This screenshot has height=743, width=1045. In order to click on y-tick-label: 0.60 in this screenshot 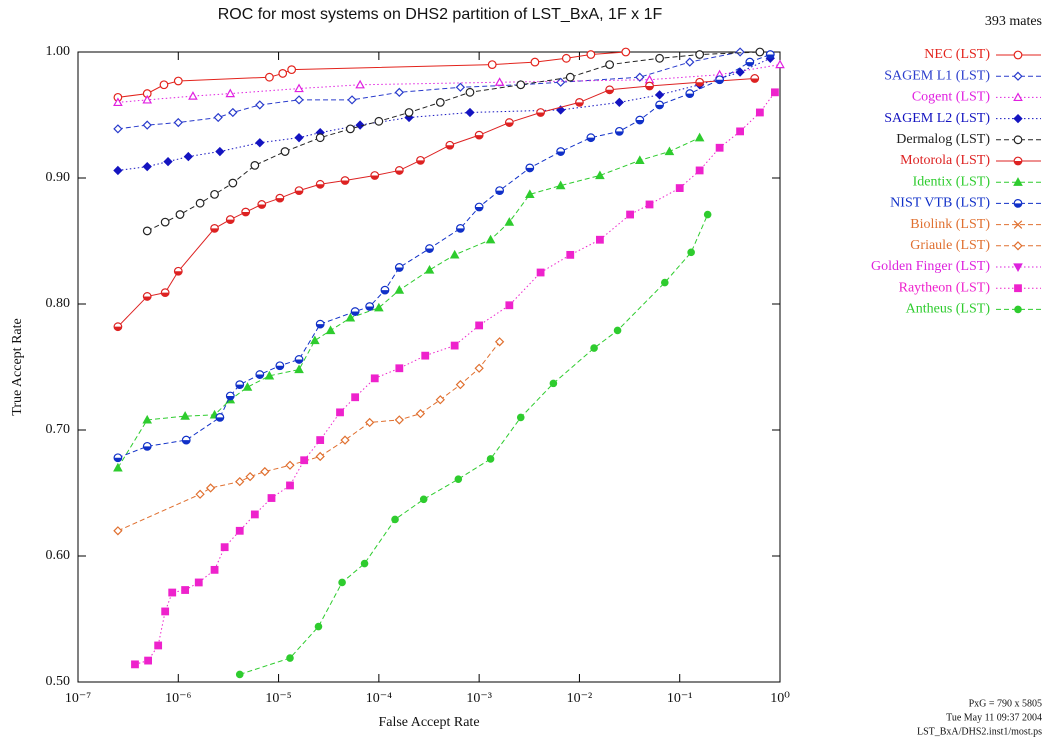, I will do `click(58, 555)`.